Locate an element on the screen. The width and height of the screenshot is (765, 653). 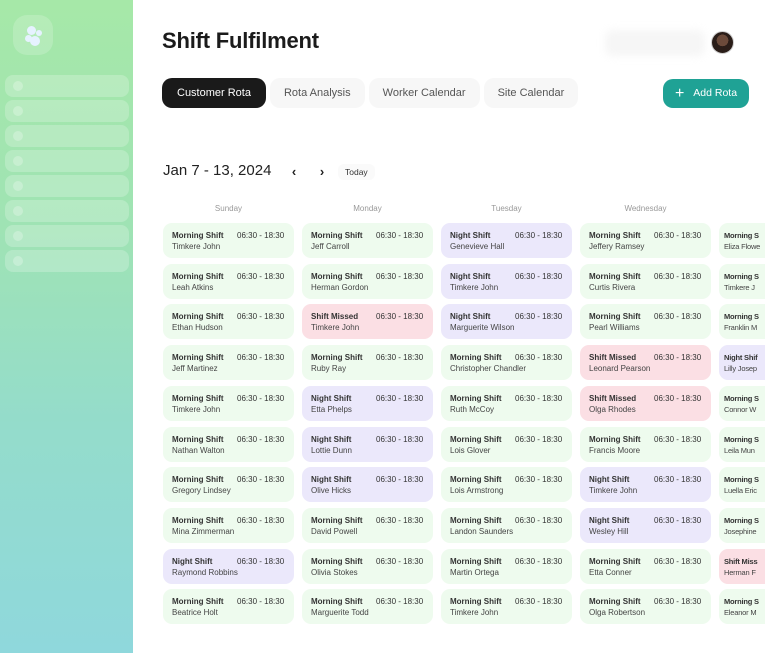
worker-name: Eliza Flowe is located at coordinates (742, 246).